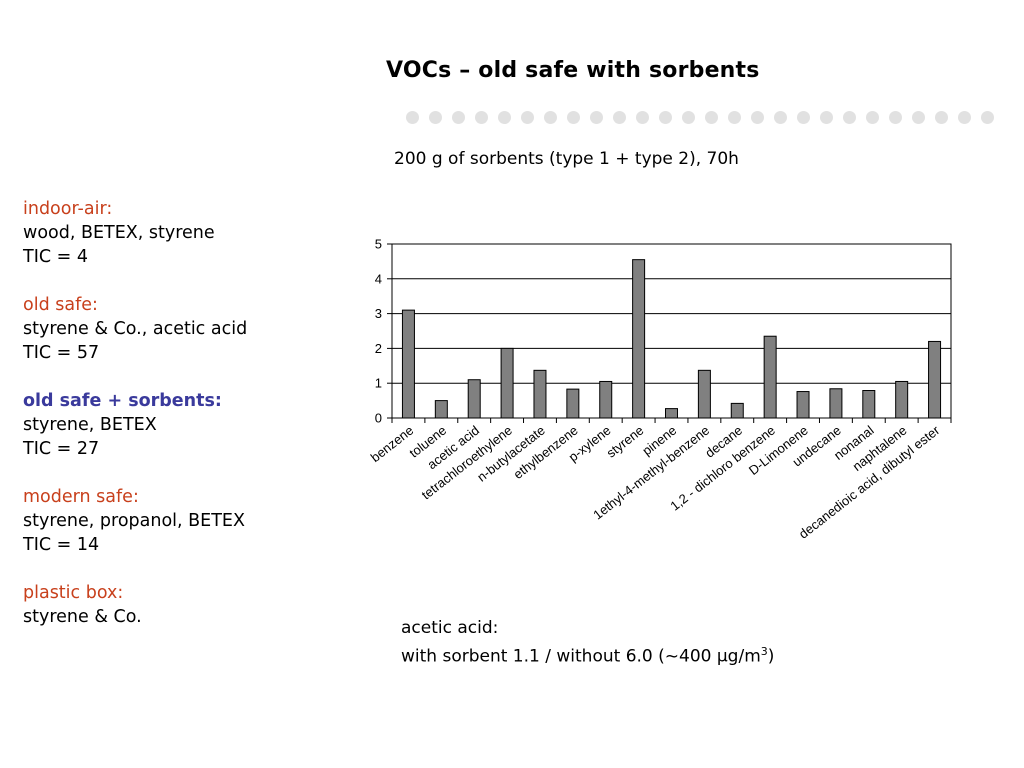 The width and height of the screenshot is (1024, 768). I want to click on y-tick-label: 2, so click(378, 348).